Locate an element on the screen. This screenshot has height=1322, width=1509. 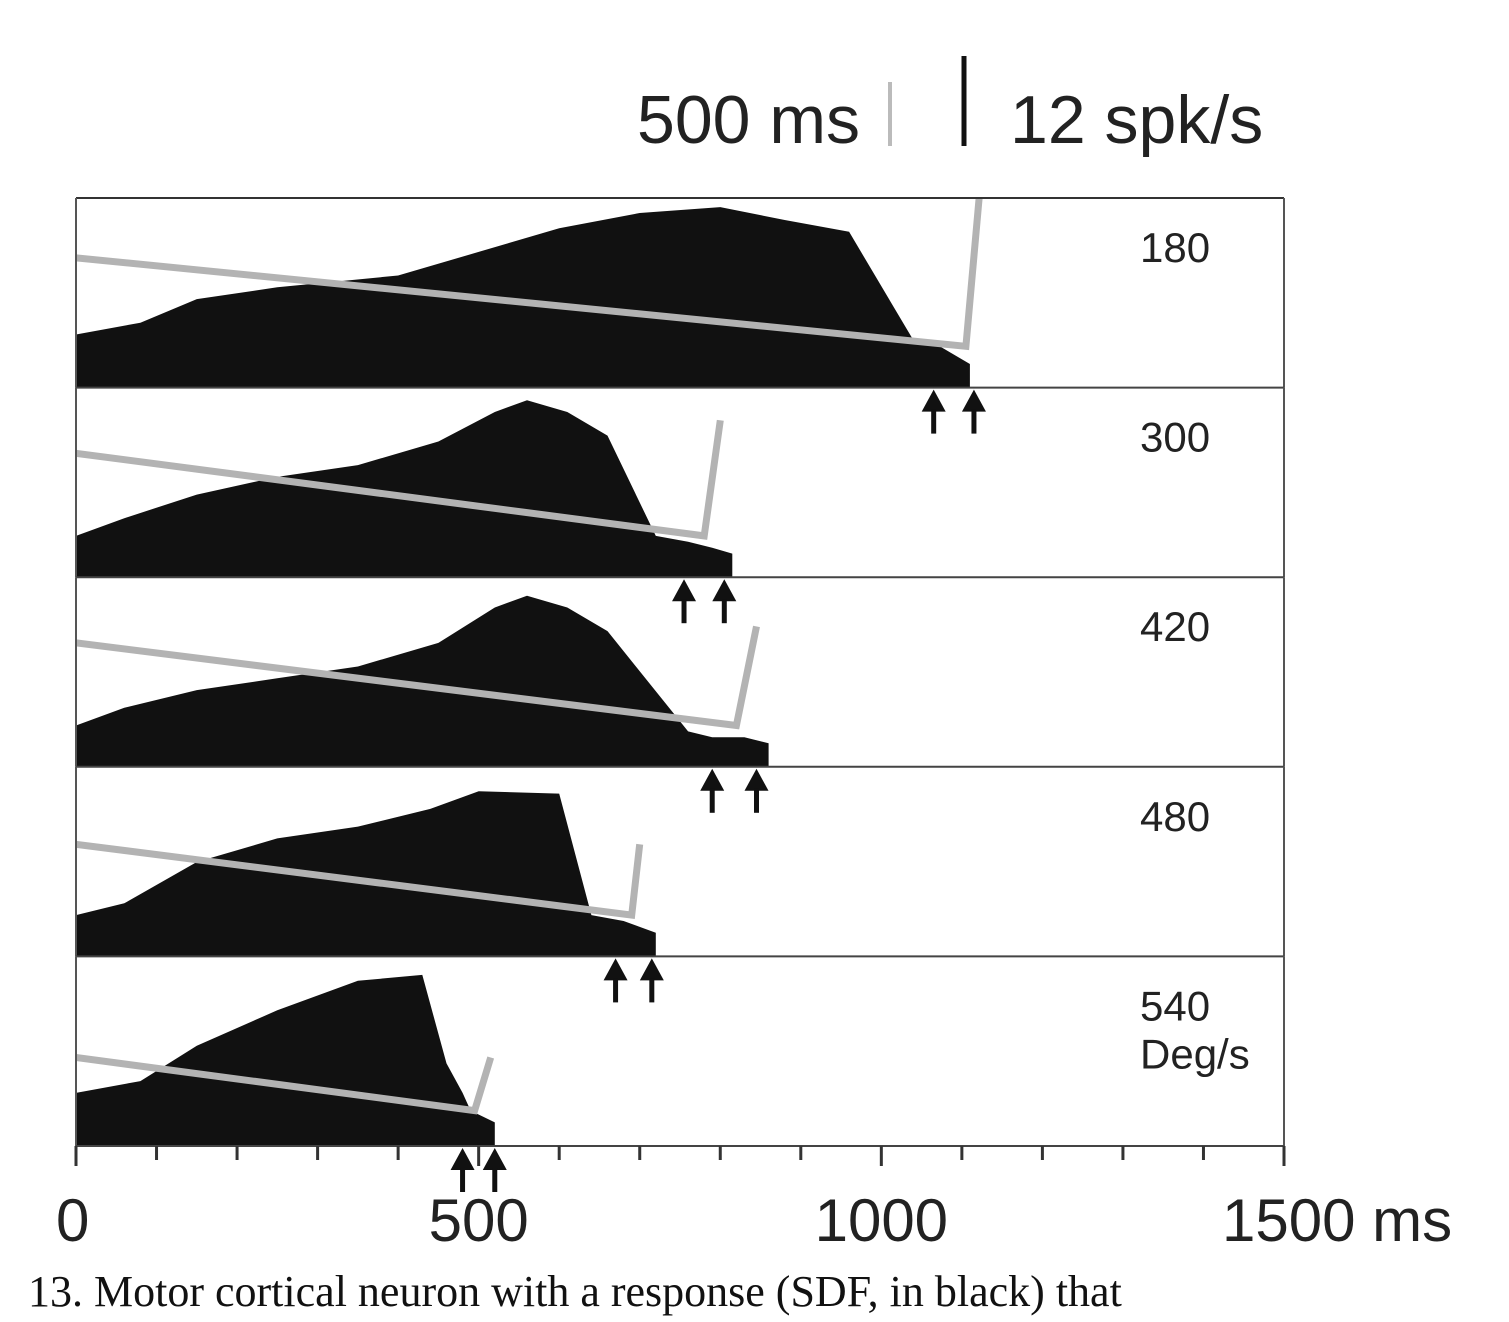
x-tick-label: 500 is located at coordinates (479, 1220).